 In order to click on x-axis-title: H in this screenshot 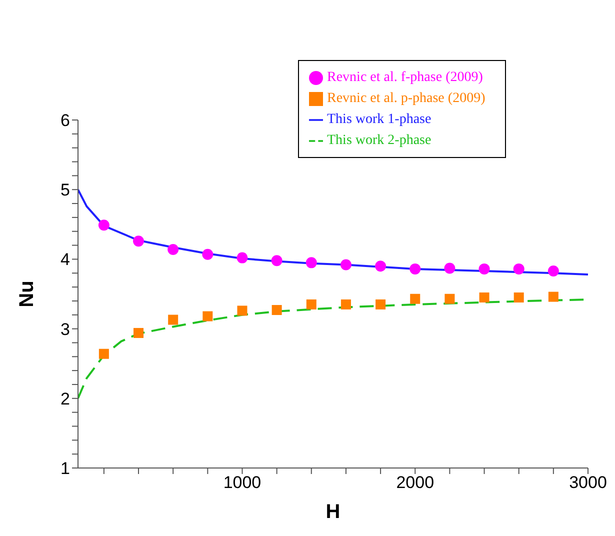, I will do `click(333, 512)`.